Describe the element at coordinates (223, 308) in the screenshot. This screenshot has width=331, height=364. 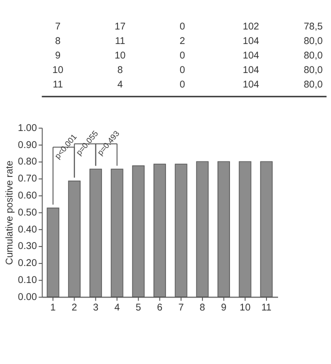
I see `x-tick-label: 9` at that location.